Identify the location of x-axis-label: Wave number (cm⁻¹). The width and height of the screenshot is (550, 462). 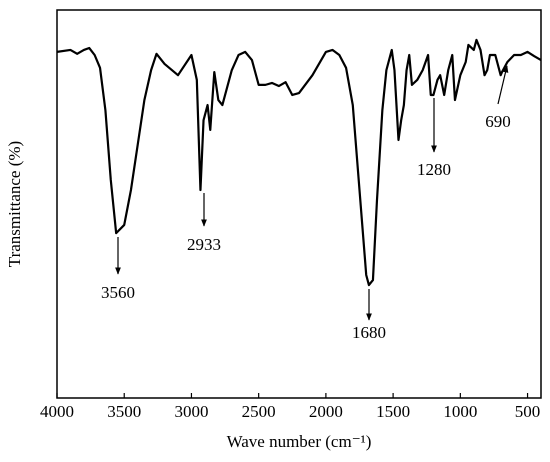
(299, 441).